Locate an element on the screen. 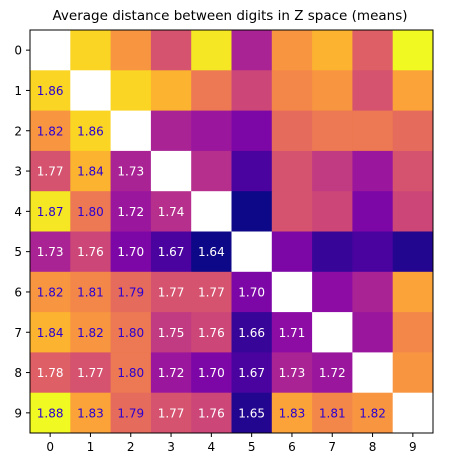 The width and height of the screenshot is (461, 470). cell-value-label: 1.79 is located at coordinates (130, 292).